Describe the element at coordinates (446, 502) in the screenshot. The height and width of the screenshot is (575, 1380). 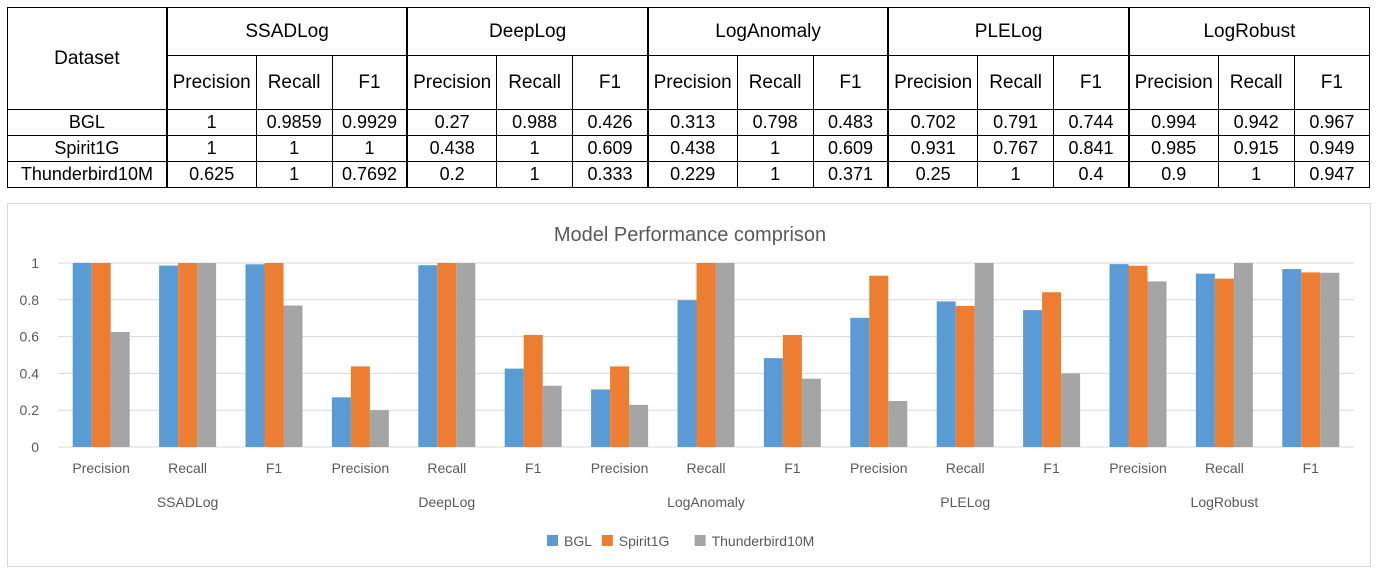
I see `x-group-label: DeepLog` at that location.